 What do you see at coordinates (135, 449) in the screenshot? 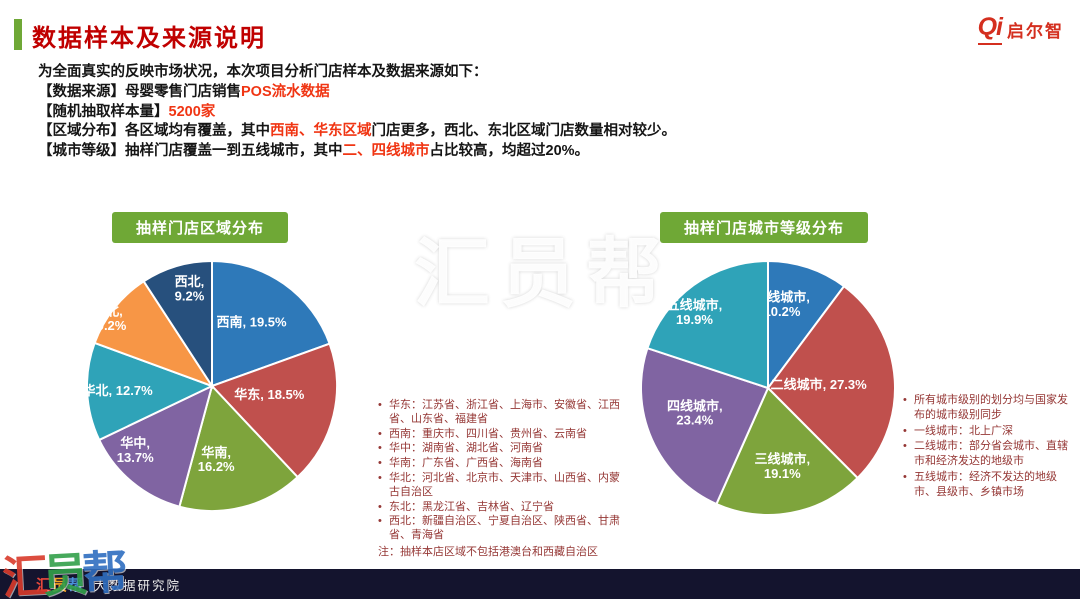
I see `pie-label-华中: 华中, 13.7%` at bounding box center [135, 449].